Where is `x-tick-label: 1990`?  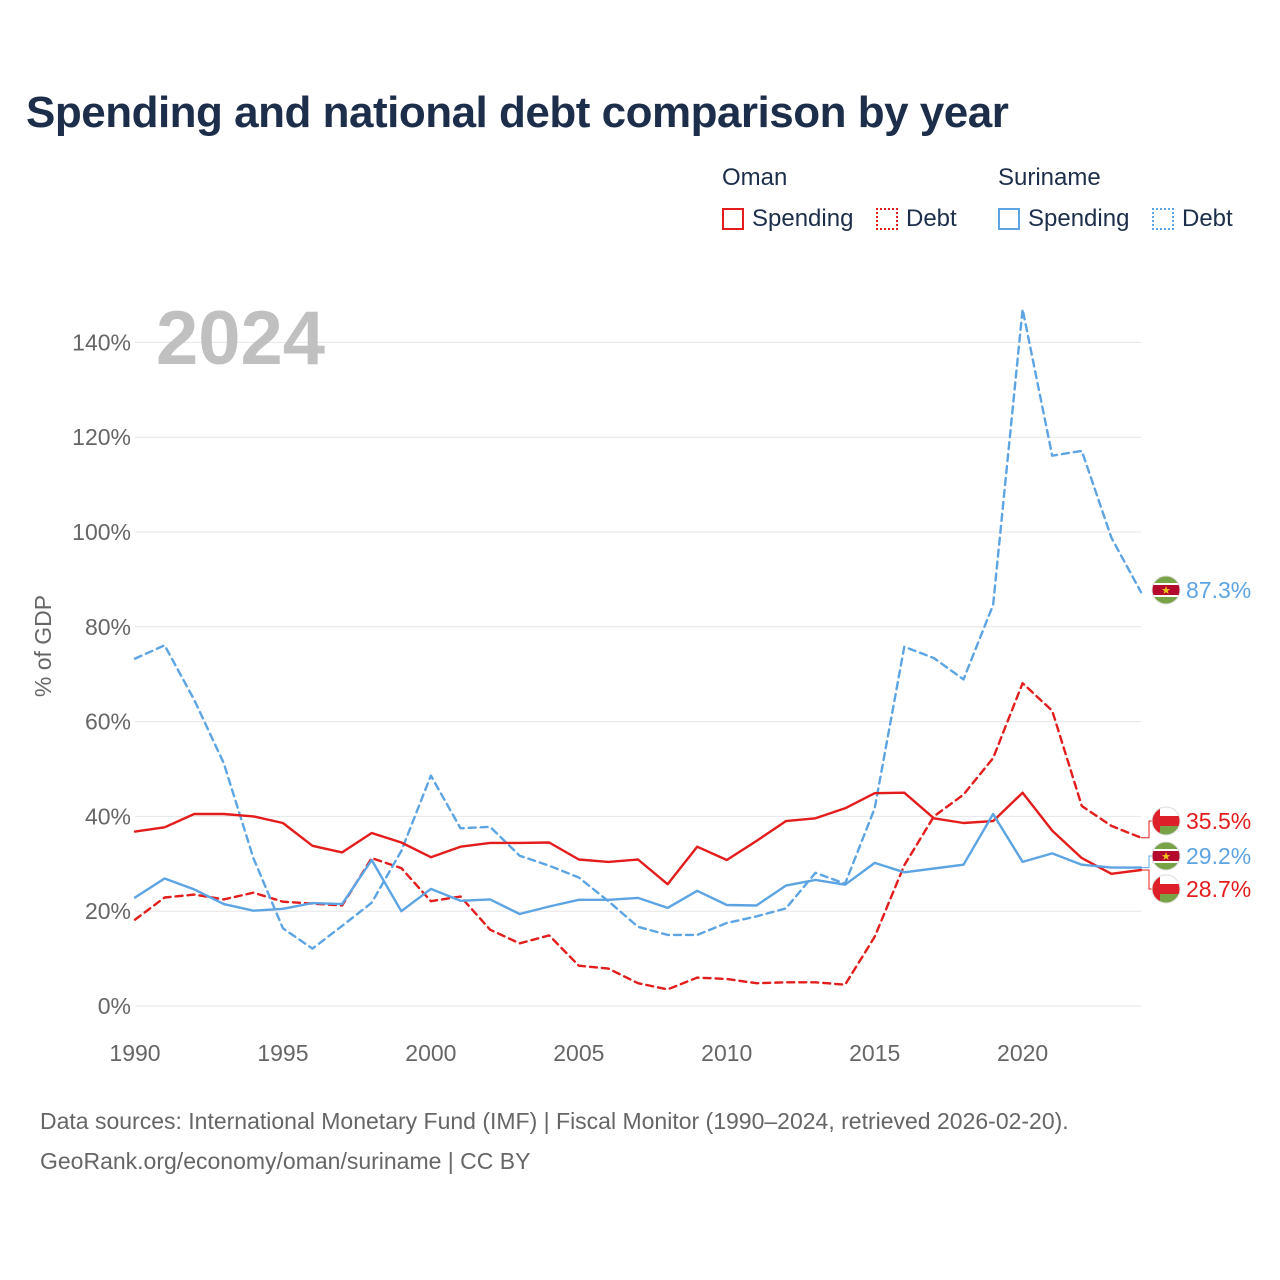
x-tick-label: 1990 is located at coordinates (134, 1053).